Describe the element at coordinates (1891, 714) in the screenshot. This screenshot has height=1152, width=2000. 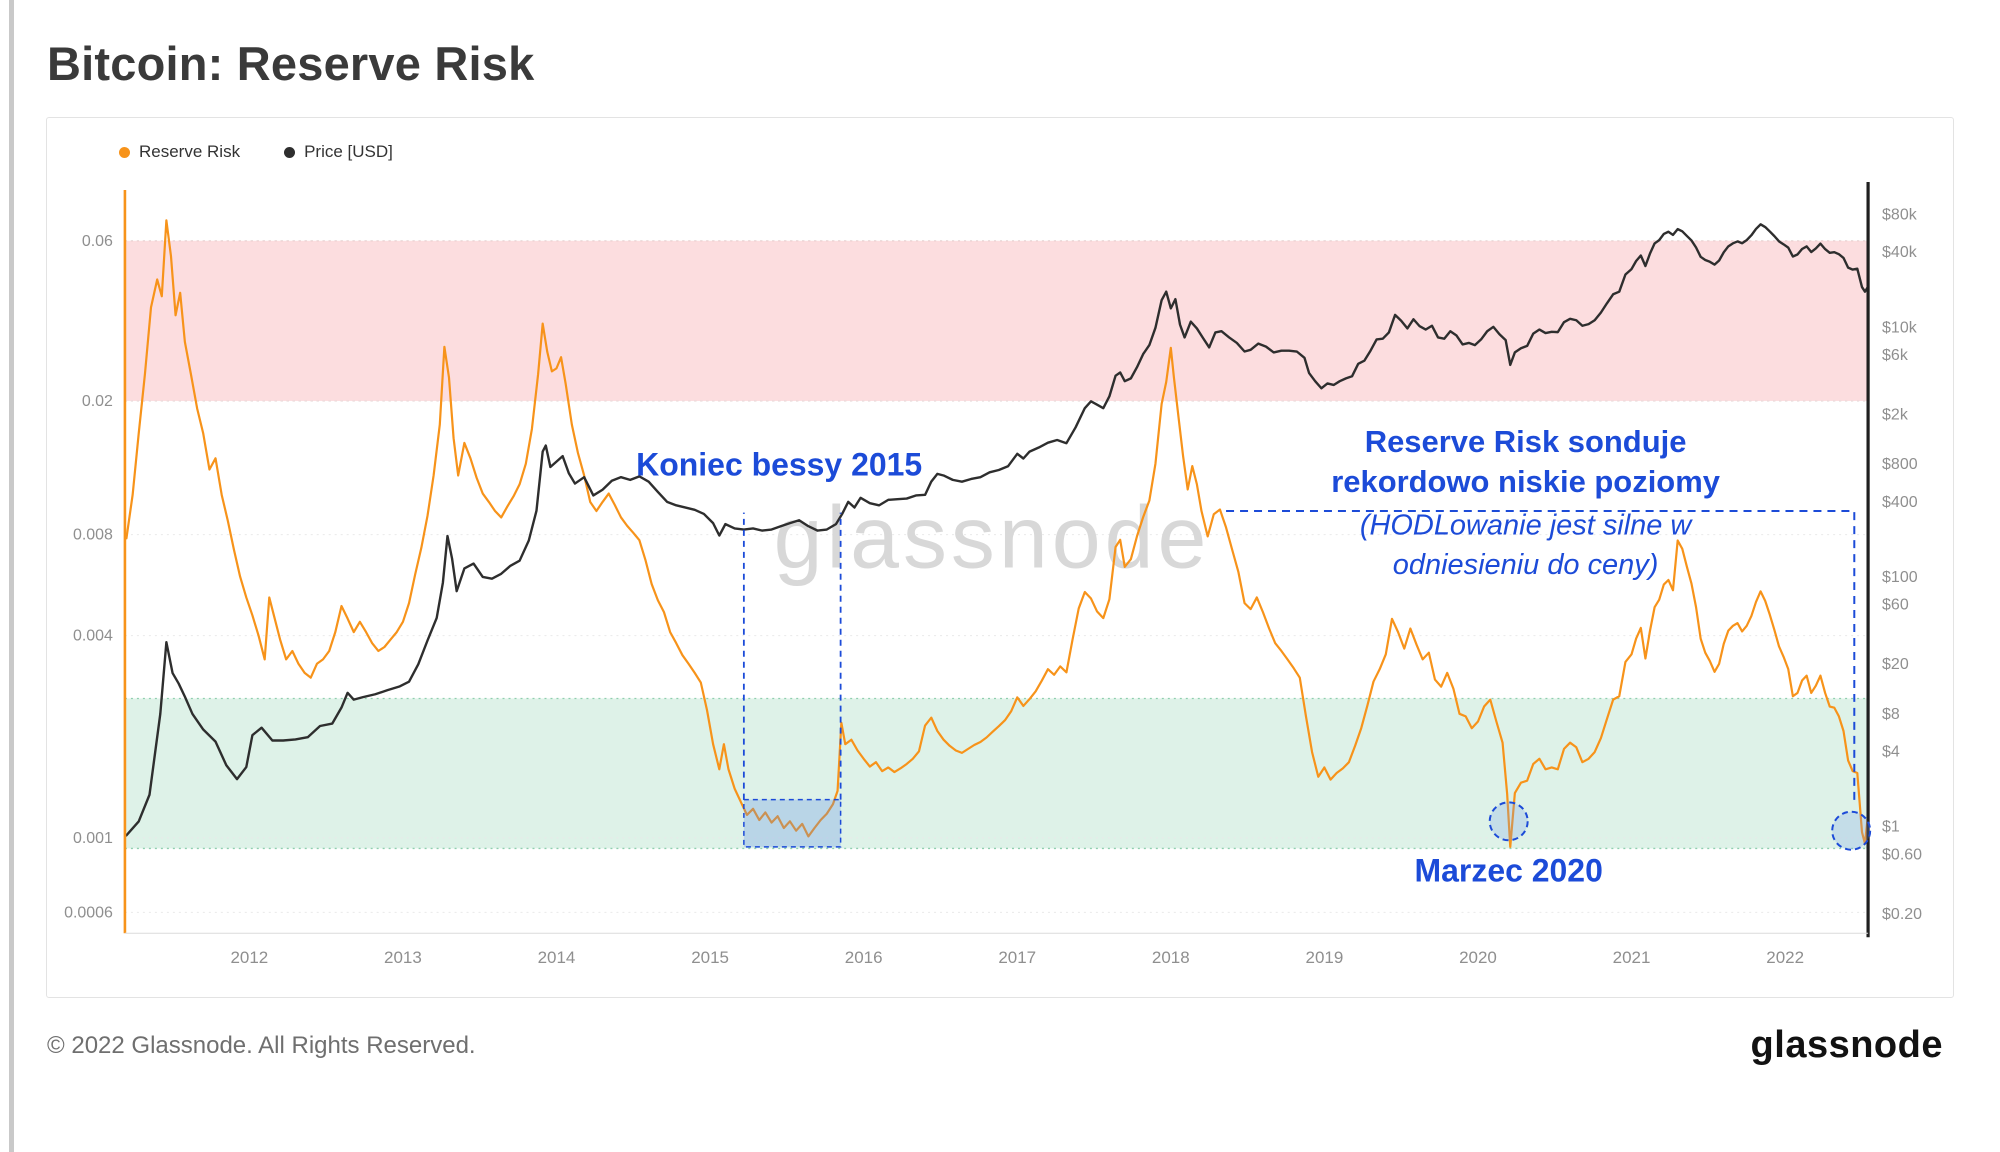
I see `right-axis-tick-label: $8` at that location.